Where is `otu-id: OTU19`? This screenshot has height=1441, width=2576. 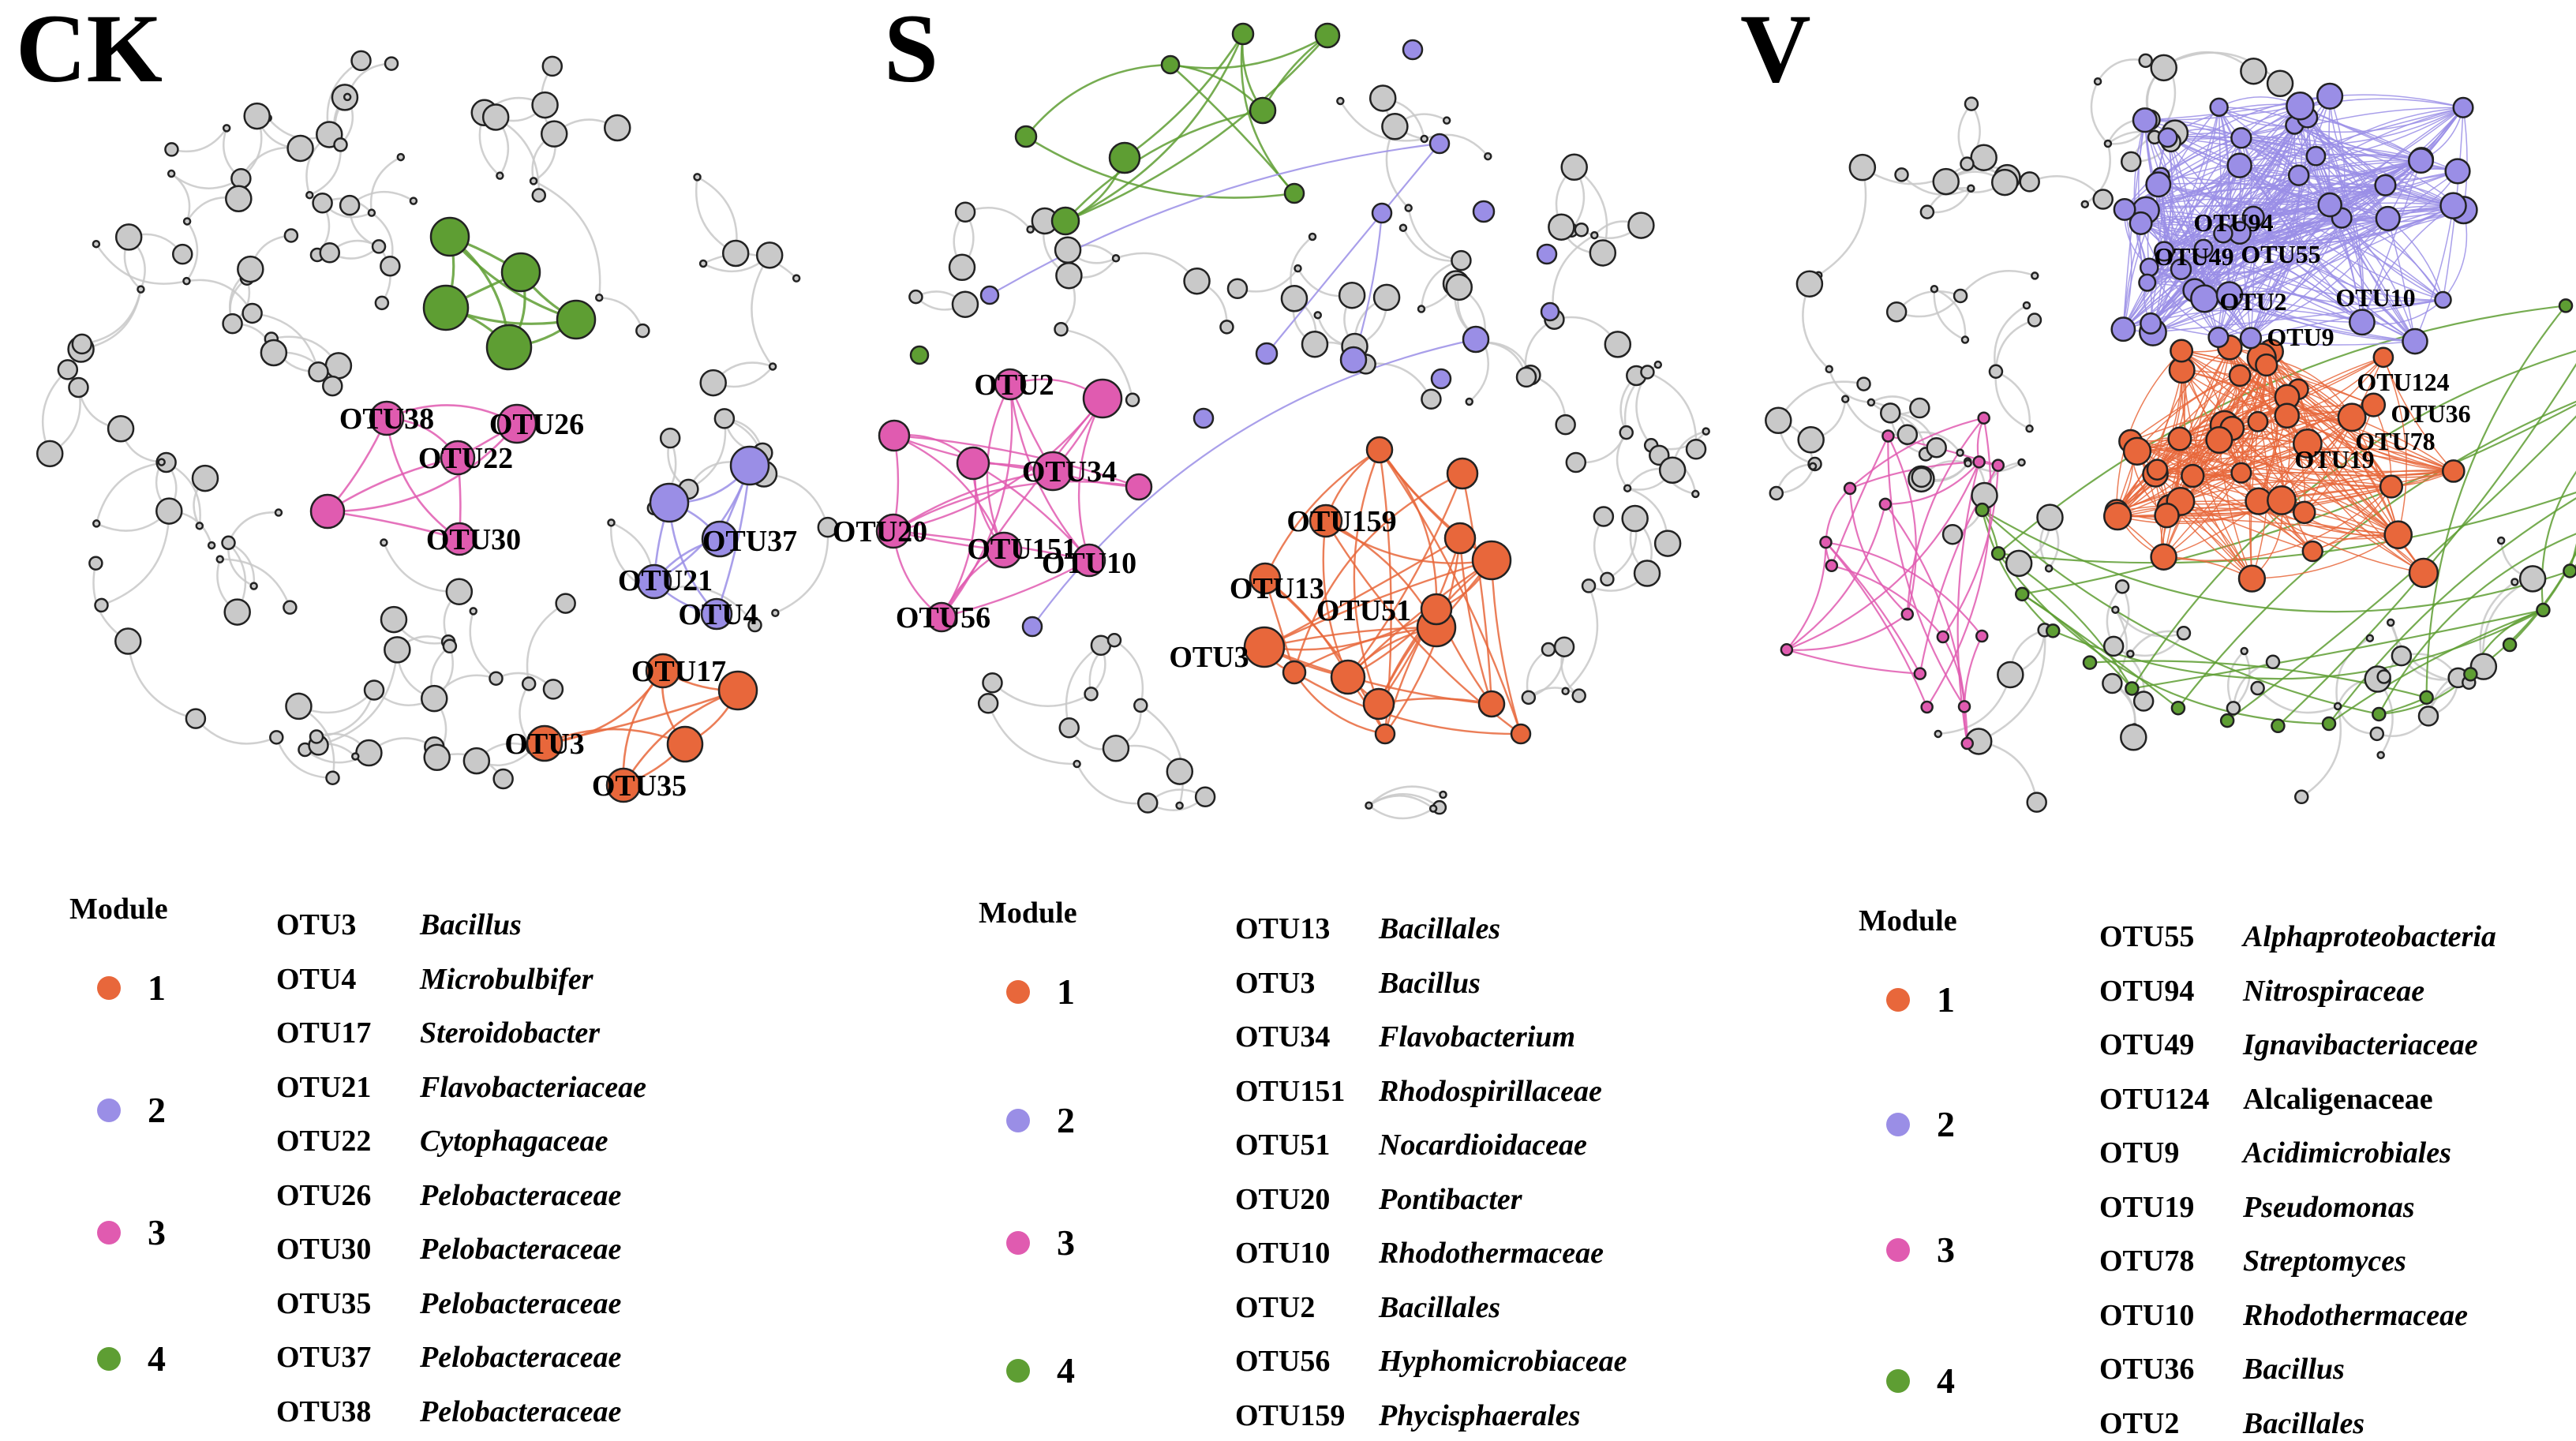 otu-id: OTU19 is located at coordinates (2147, 1207).